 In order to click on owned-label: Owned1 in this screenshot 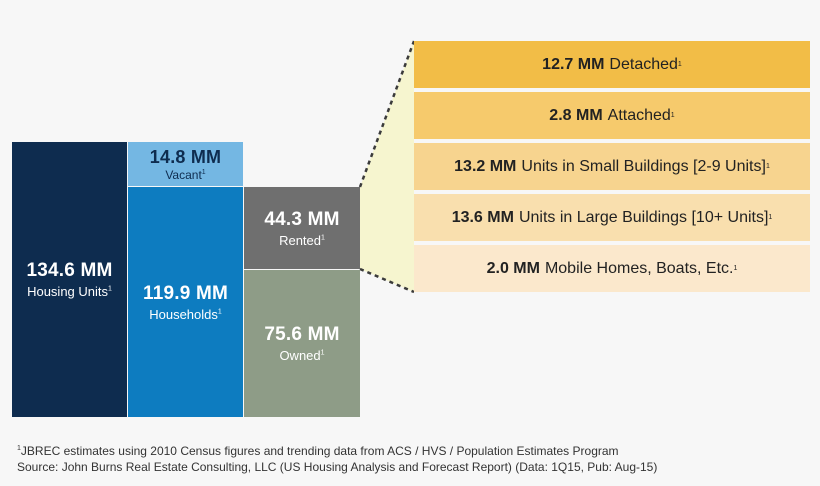, I will do `click(302, 355)`.